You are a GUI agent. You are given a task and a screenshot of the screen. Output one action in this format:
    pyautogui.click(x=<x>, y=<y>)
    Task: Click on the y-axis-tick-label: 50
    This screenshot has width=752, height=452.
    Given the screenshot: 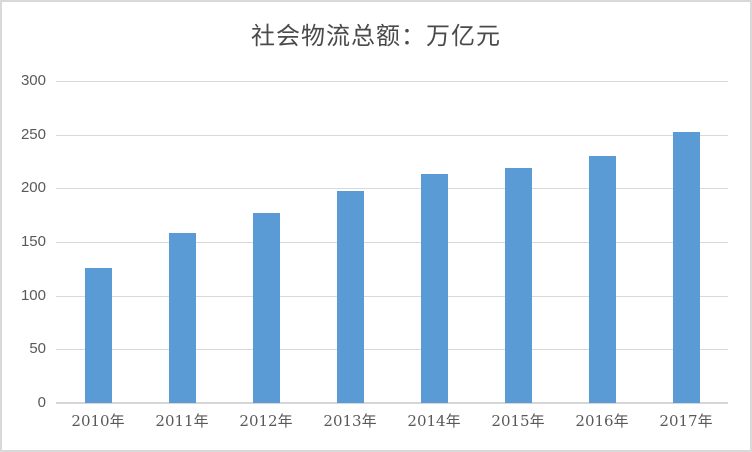 What is the action you would take?
    pyautogui.click(x=37, y=349)
    